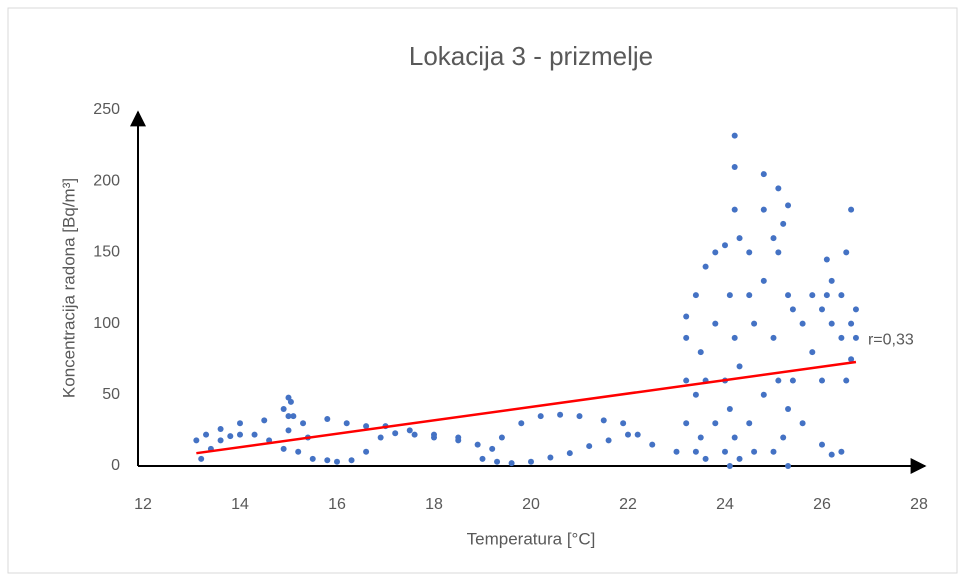 The width and height of the screenshot is (965, 586). What do you see at coordinates (891, 339) in the screenshot?
I see `annotation: r=0,33` at bounding box center [891, 339].